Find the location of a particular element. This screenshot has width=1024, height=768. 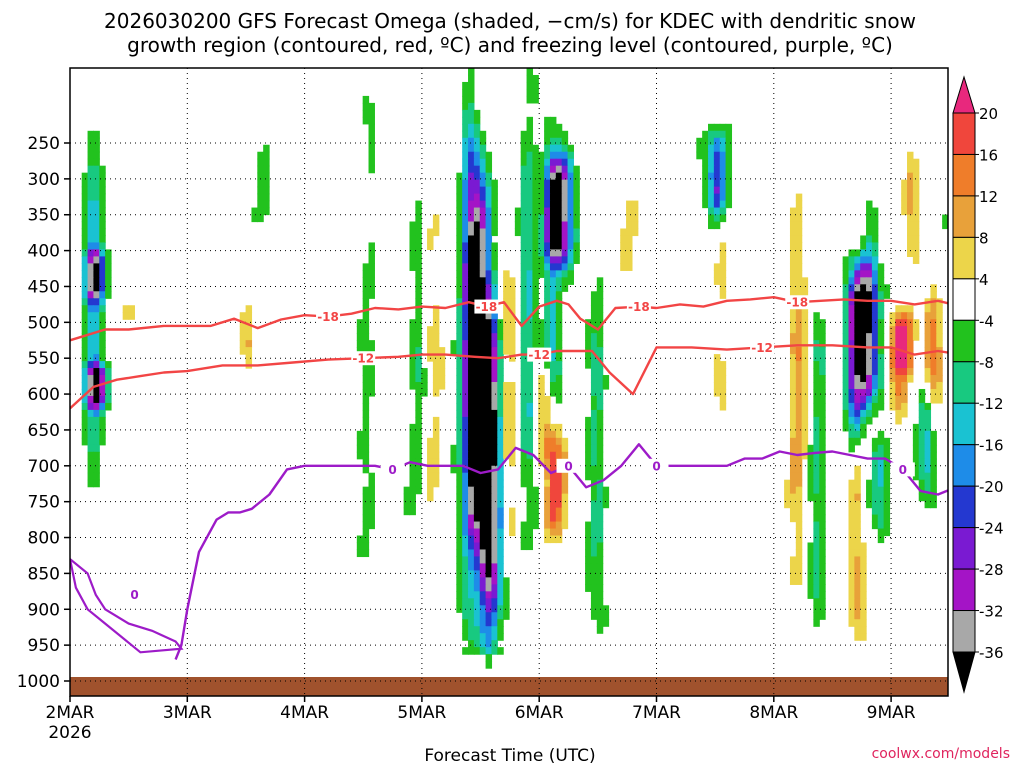

credit-link: coolwx.com/models is located at coordinates (941, 754).